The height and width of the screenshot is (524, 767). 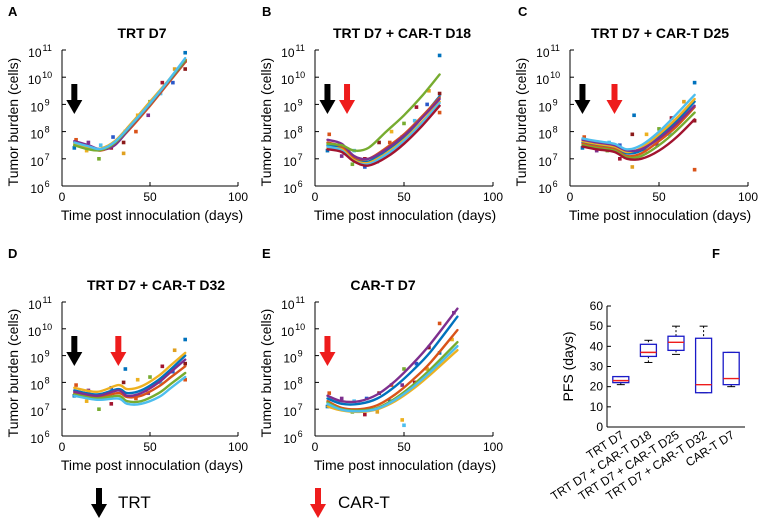 What do you see at coordinates (300, 184) in the screenshot?
I see `y-tick-exponent: 6` at bounding box center [300, 184].